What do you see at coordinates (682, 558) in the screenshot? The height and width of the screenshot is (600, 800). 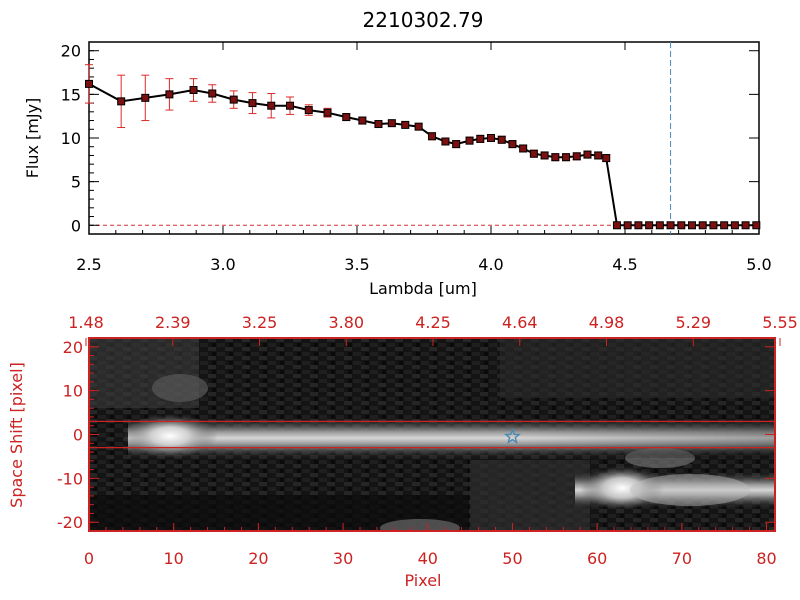 I see `image-x-tick-label: 70` at bounding box center [682, 558].